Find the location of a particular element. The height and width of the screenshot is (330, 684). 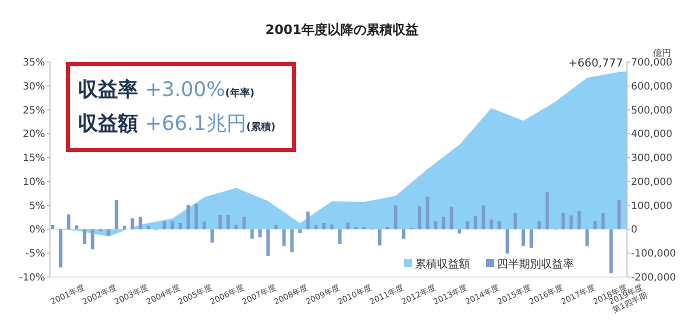

y2-tick-label: 0 is located at coordinates (634, 230).